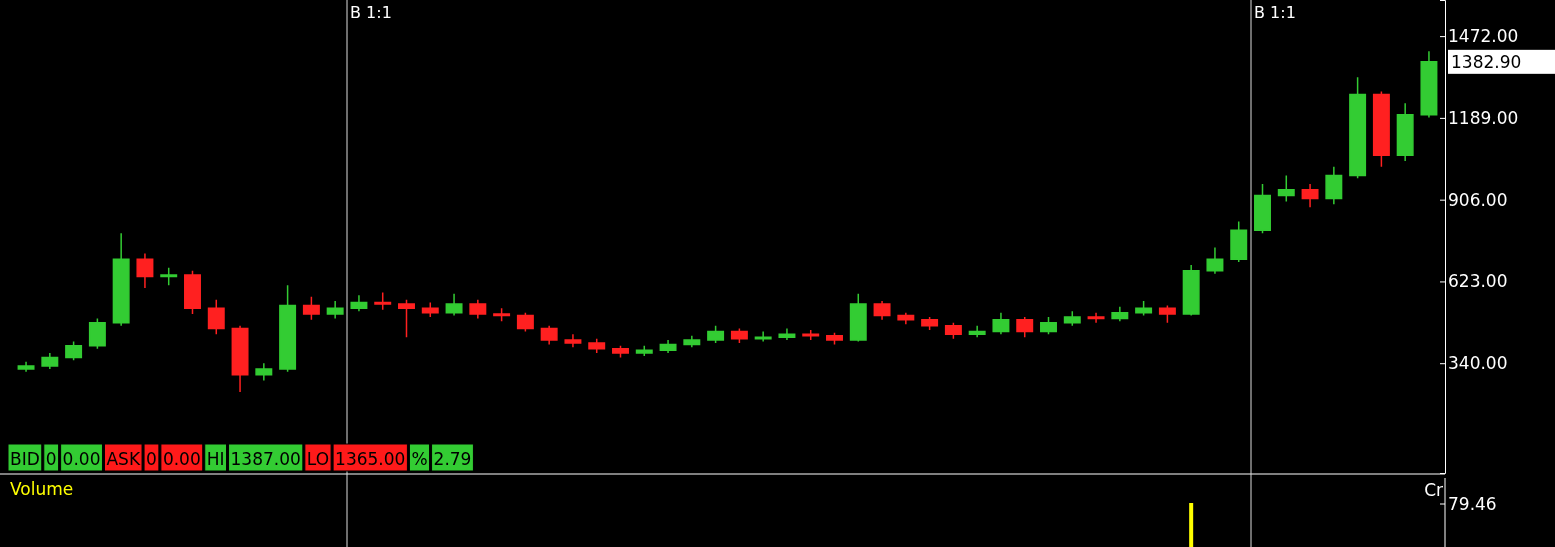  What do you see at coordinates (419, 459) in the screenshot?
I see `annotation: %` at bounding box center [419, 459].